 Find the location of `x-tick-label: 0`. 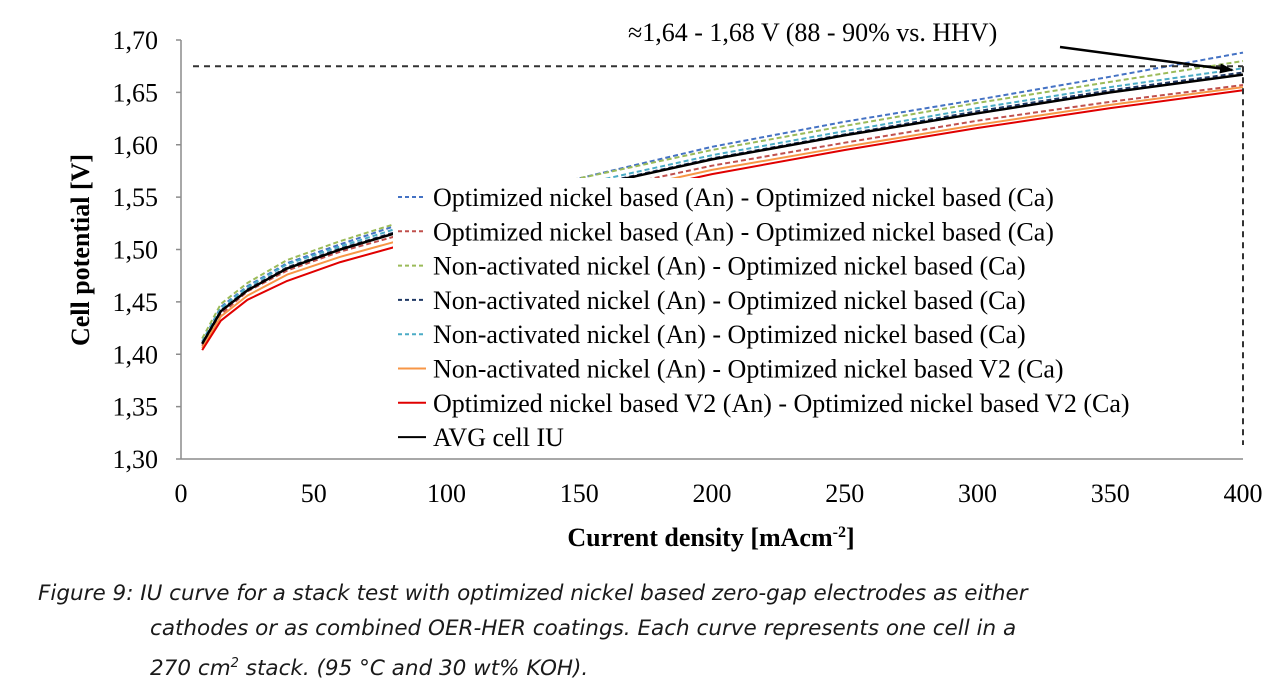

x-tick-label: 0 is located at coordinates (181, 493).